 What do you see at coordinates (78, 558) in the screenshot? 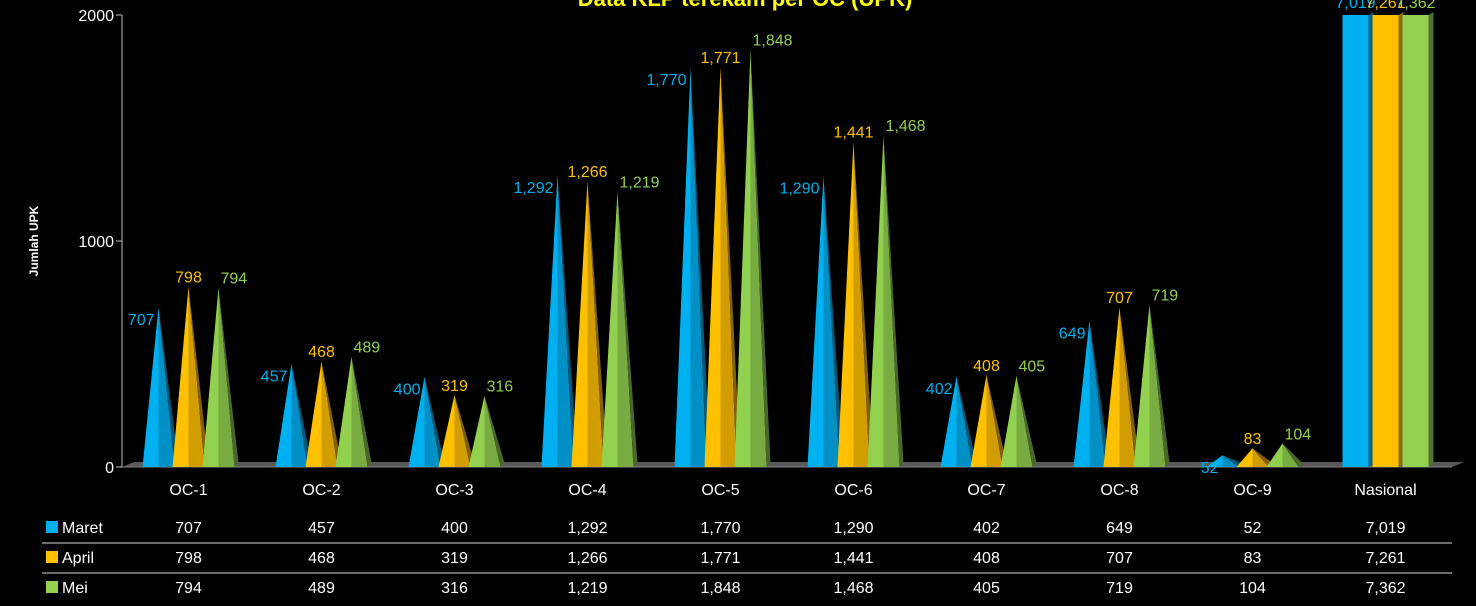
I see `legend-series-name: April` at bounding box center [78, 558].